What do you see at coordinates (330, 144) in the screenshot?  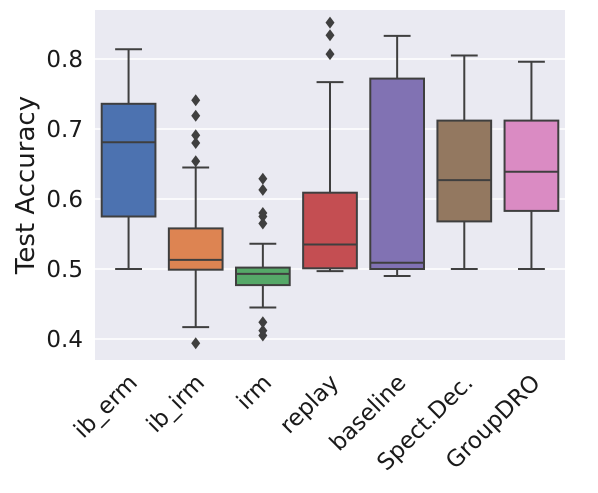 I see `box-replay` at bounding box center [330, 144].